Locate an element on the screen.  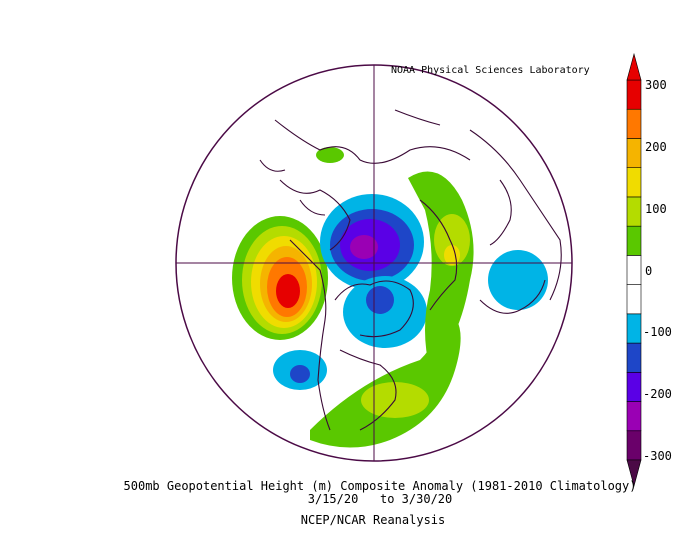
positive-anomaly-small is located at coordinates (330, 155).